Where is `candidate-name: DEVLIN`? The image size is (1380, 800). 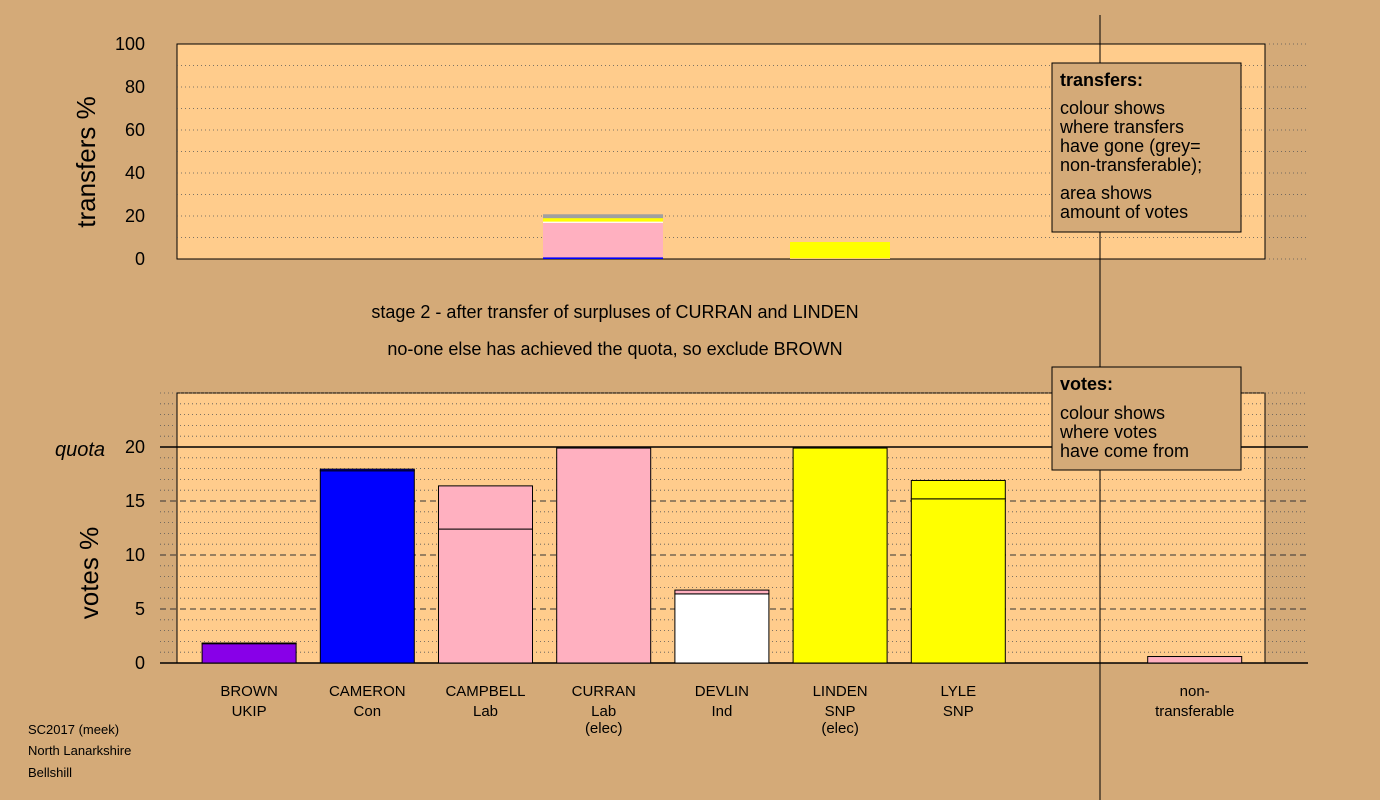
candidate-name: DEVLIN is located at coordinates (722, 691).